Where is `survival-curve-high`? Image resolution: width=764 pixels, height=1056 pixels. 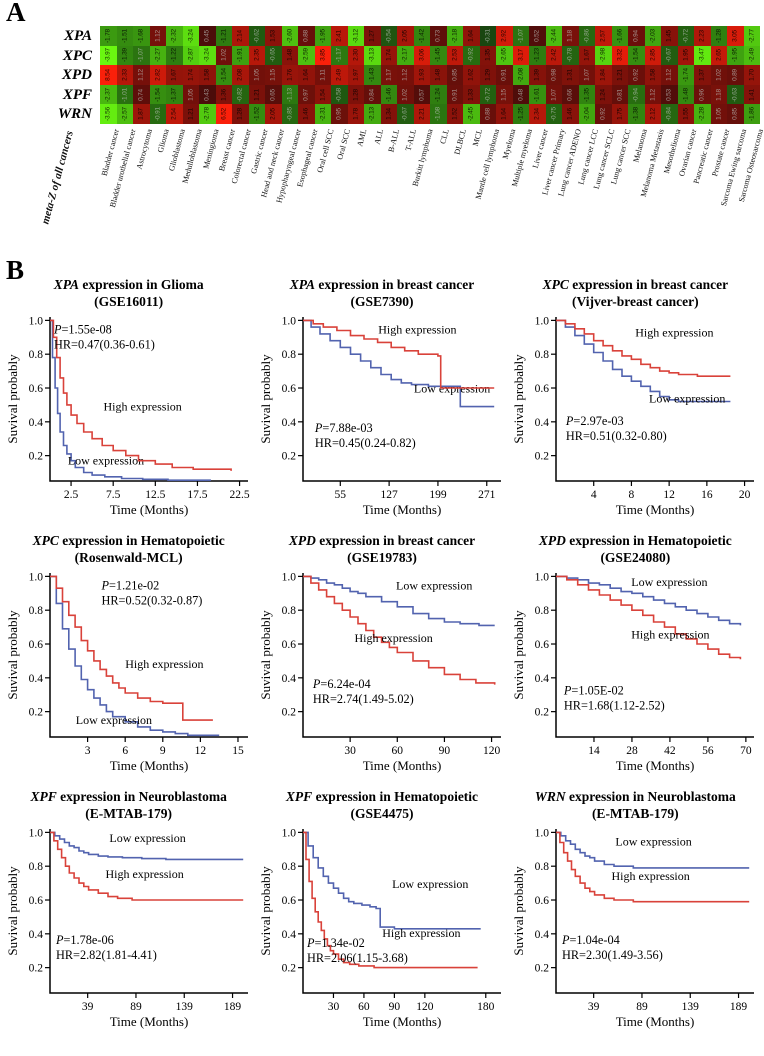
survival-curve-high is located at coordinates (649, 617).